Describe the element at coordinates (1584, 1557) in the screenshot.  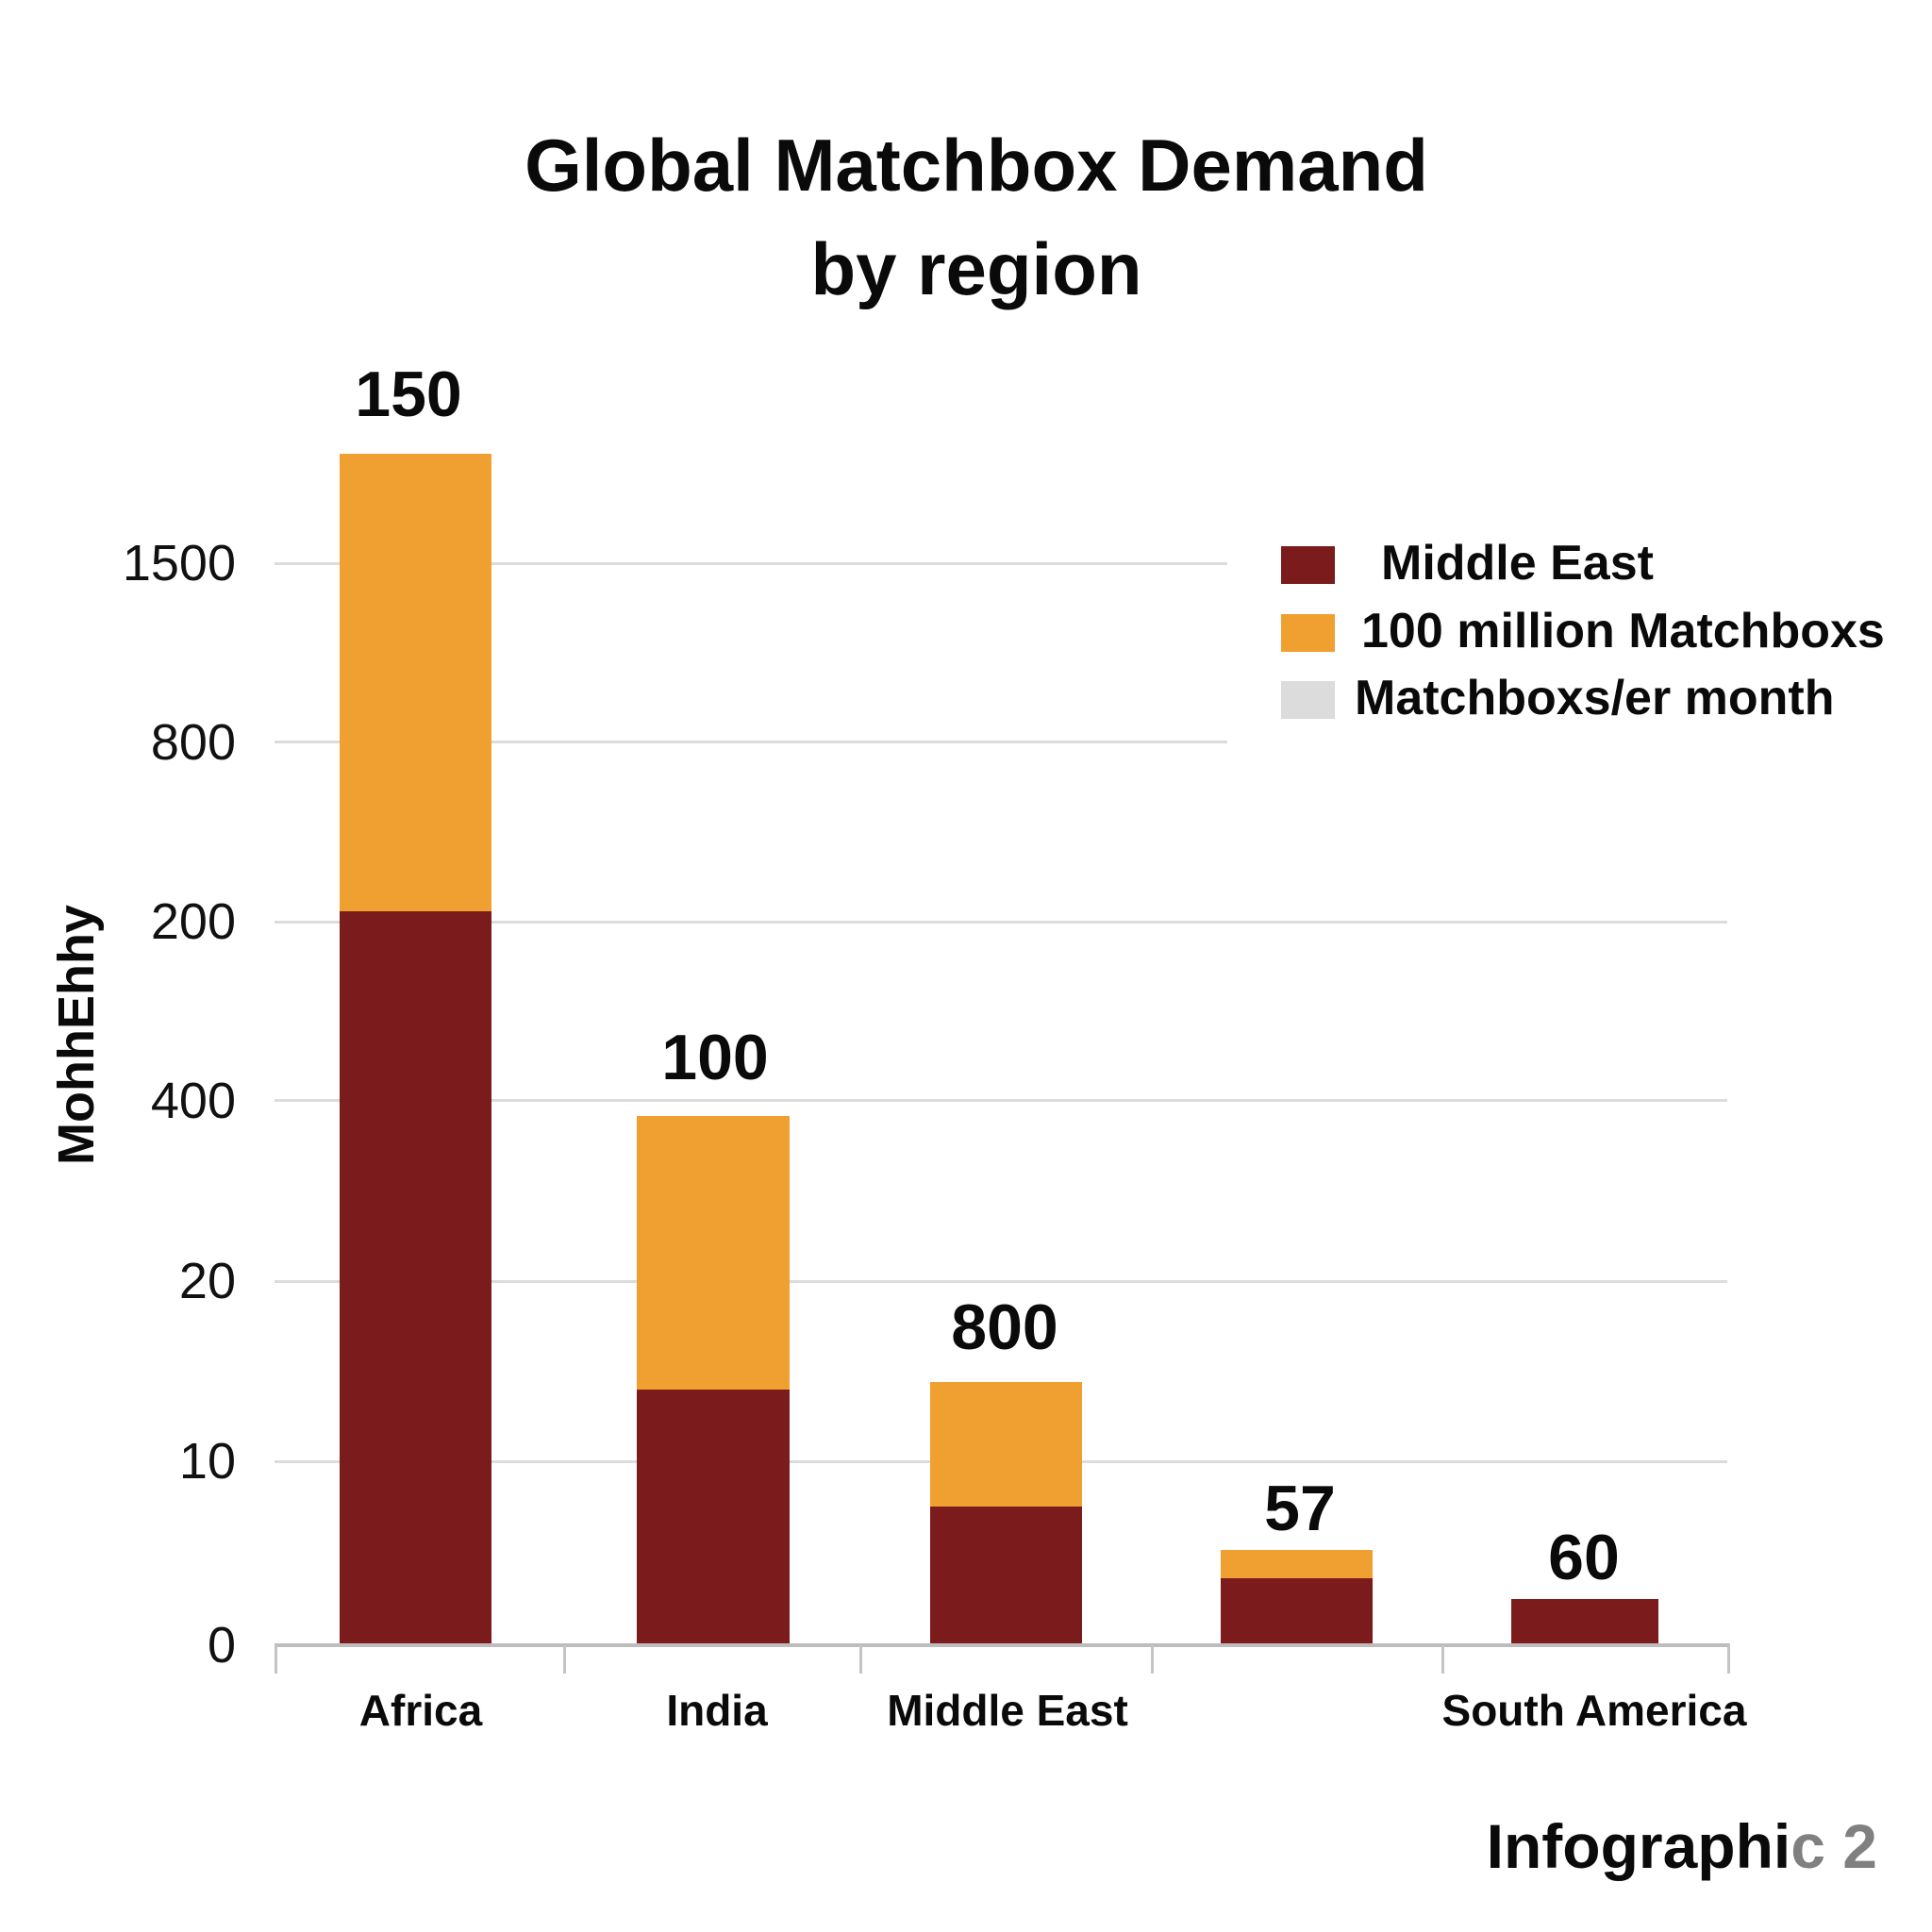
I see `bar-label-south-america: 60` at that location.